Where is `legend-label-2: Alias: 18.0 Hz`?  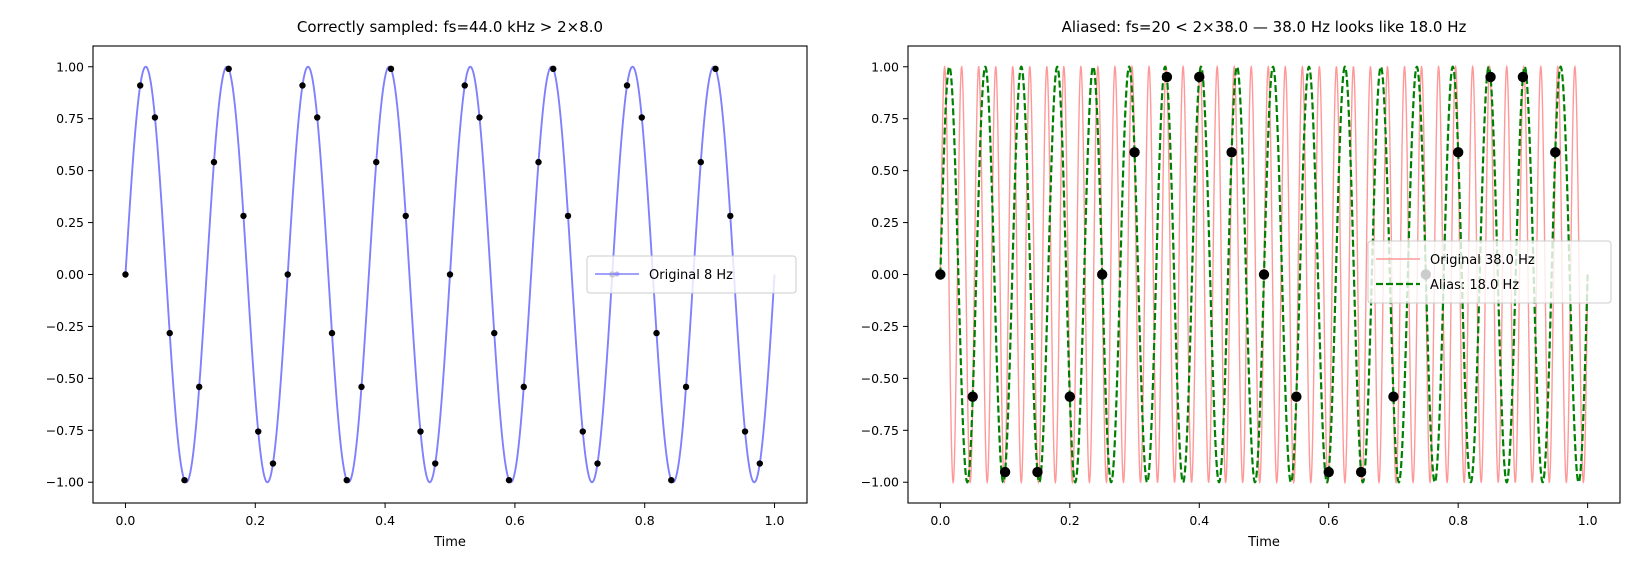
legend-label-2: Alias: 18.0 Hz is located at coordinates (1474, 285).